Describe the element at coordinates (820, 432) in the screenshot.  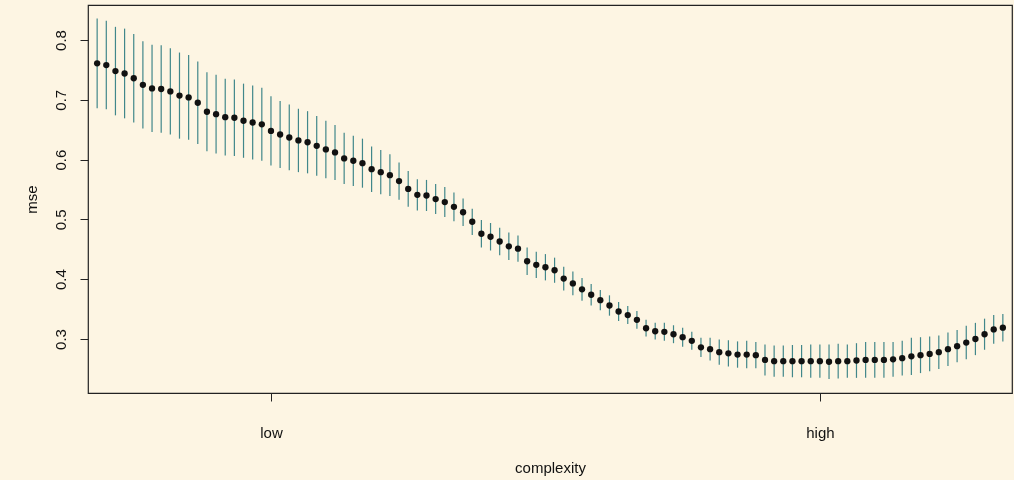
I see `x-tick-label: high` at that location.